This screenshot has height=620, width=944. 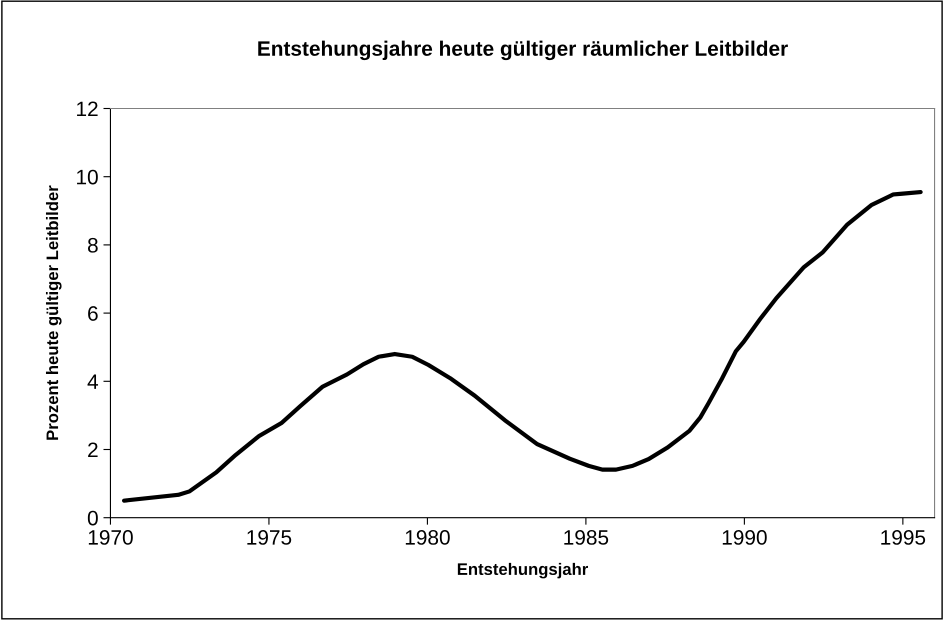 What do you see at coordinates (93, 518) in the screenshot?
I see `y-tick-label: 0` at bounding box center [93, 518].